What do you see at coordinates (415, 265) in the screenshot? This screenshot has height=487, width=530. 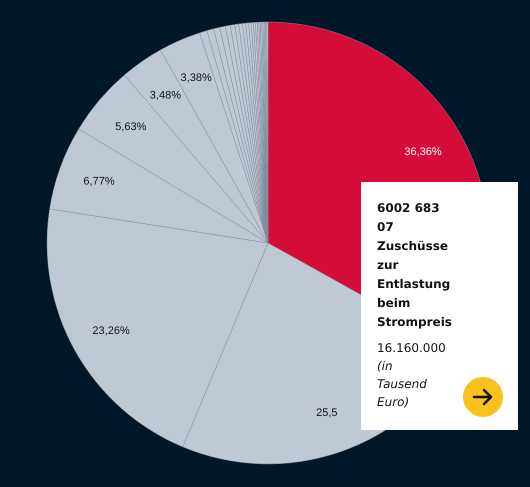 I see `text: 6002 683 07 Zuschüsse zur Entlastung beim Strompreis` at bounding box center [415, 265].